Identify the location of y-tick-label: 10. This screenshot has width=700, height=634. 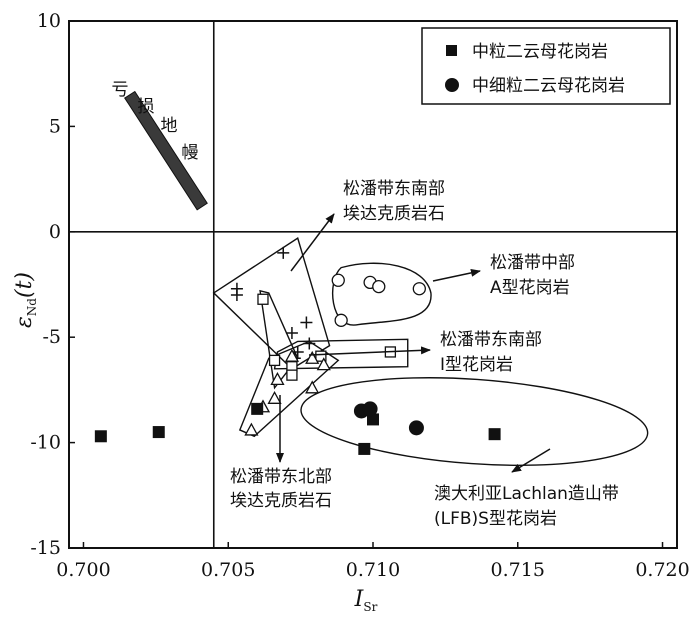
(49, 21).